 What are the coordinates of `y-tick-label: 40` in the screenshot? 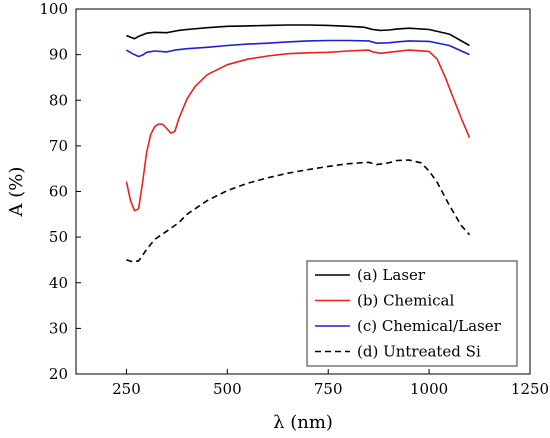 It's located at (58, 283).